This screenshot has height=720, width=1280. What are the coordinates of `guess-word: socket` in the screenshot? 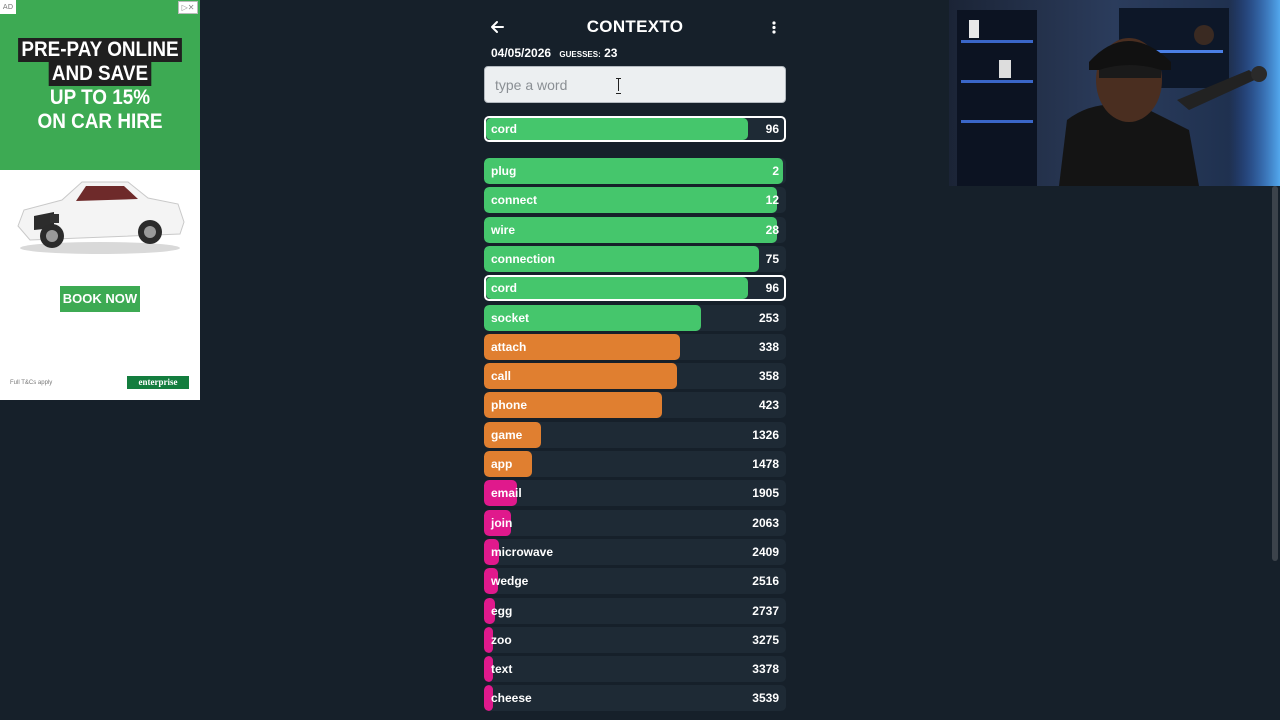 It's located at (510, 318).